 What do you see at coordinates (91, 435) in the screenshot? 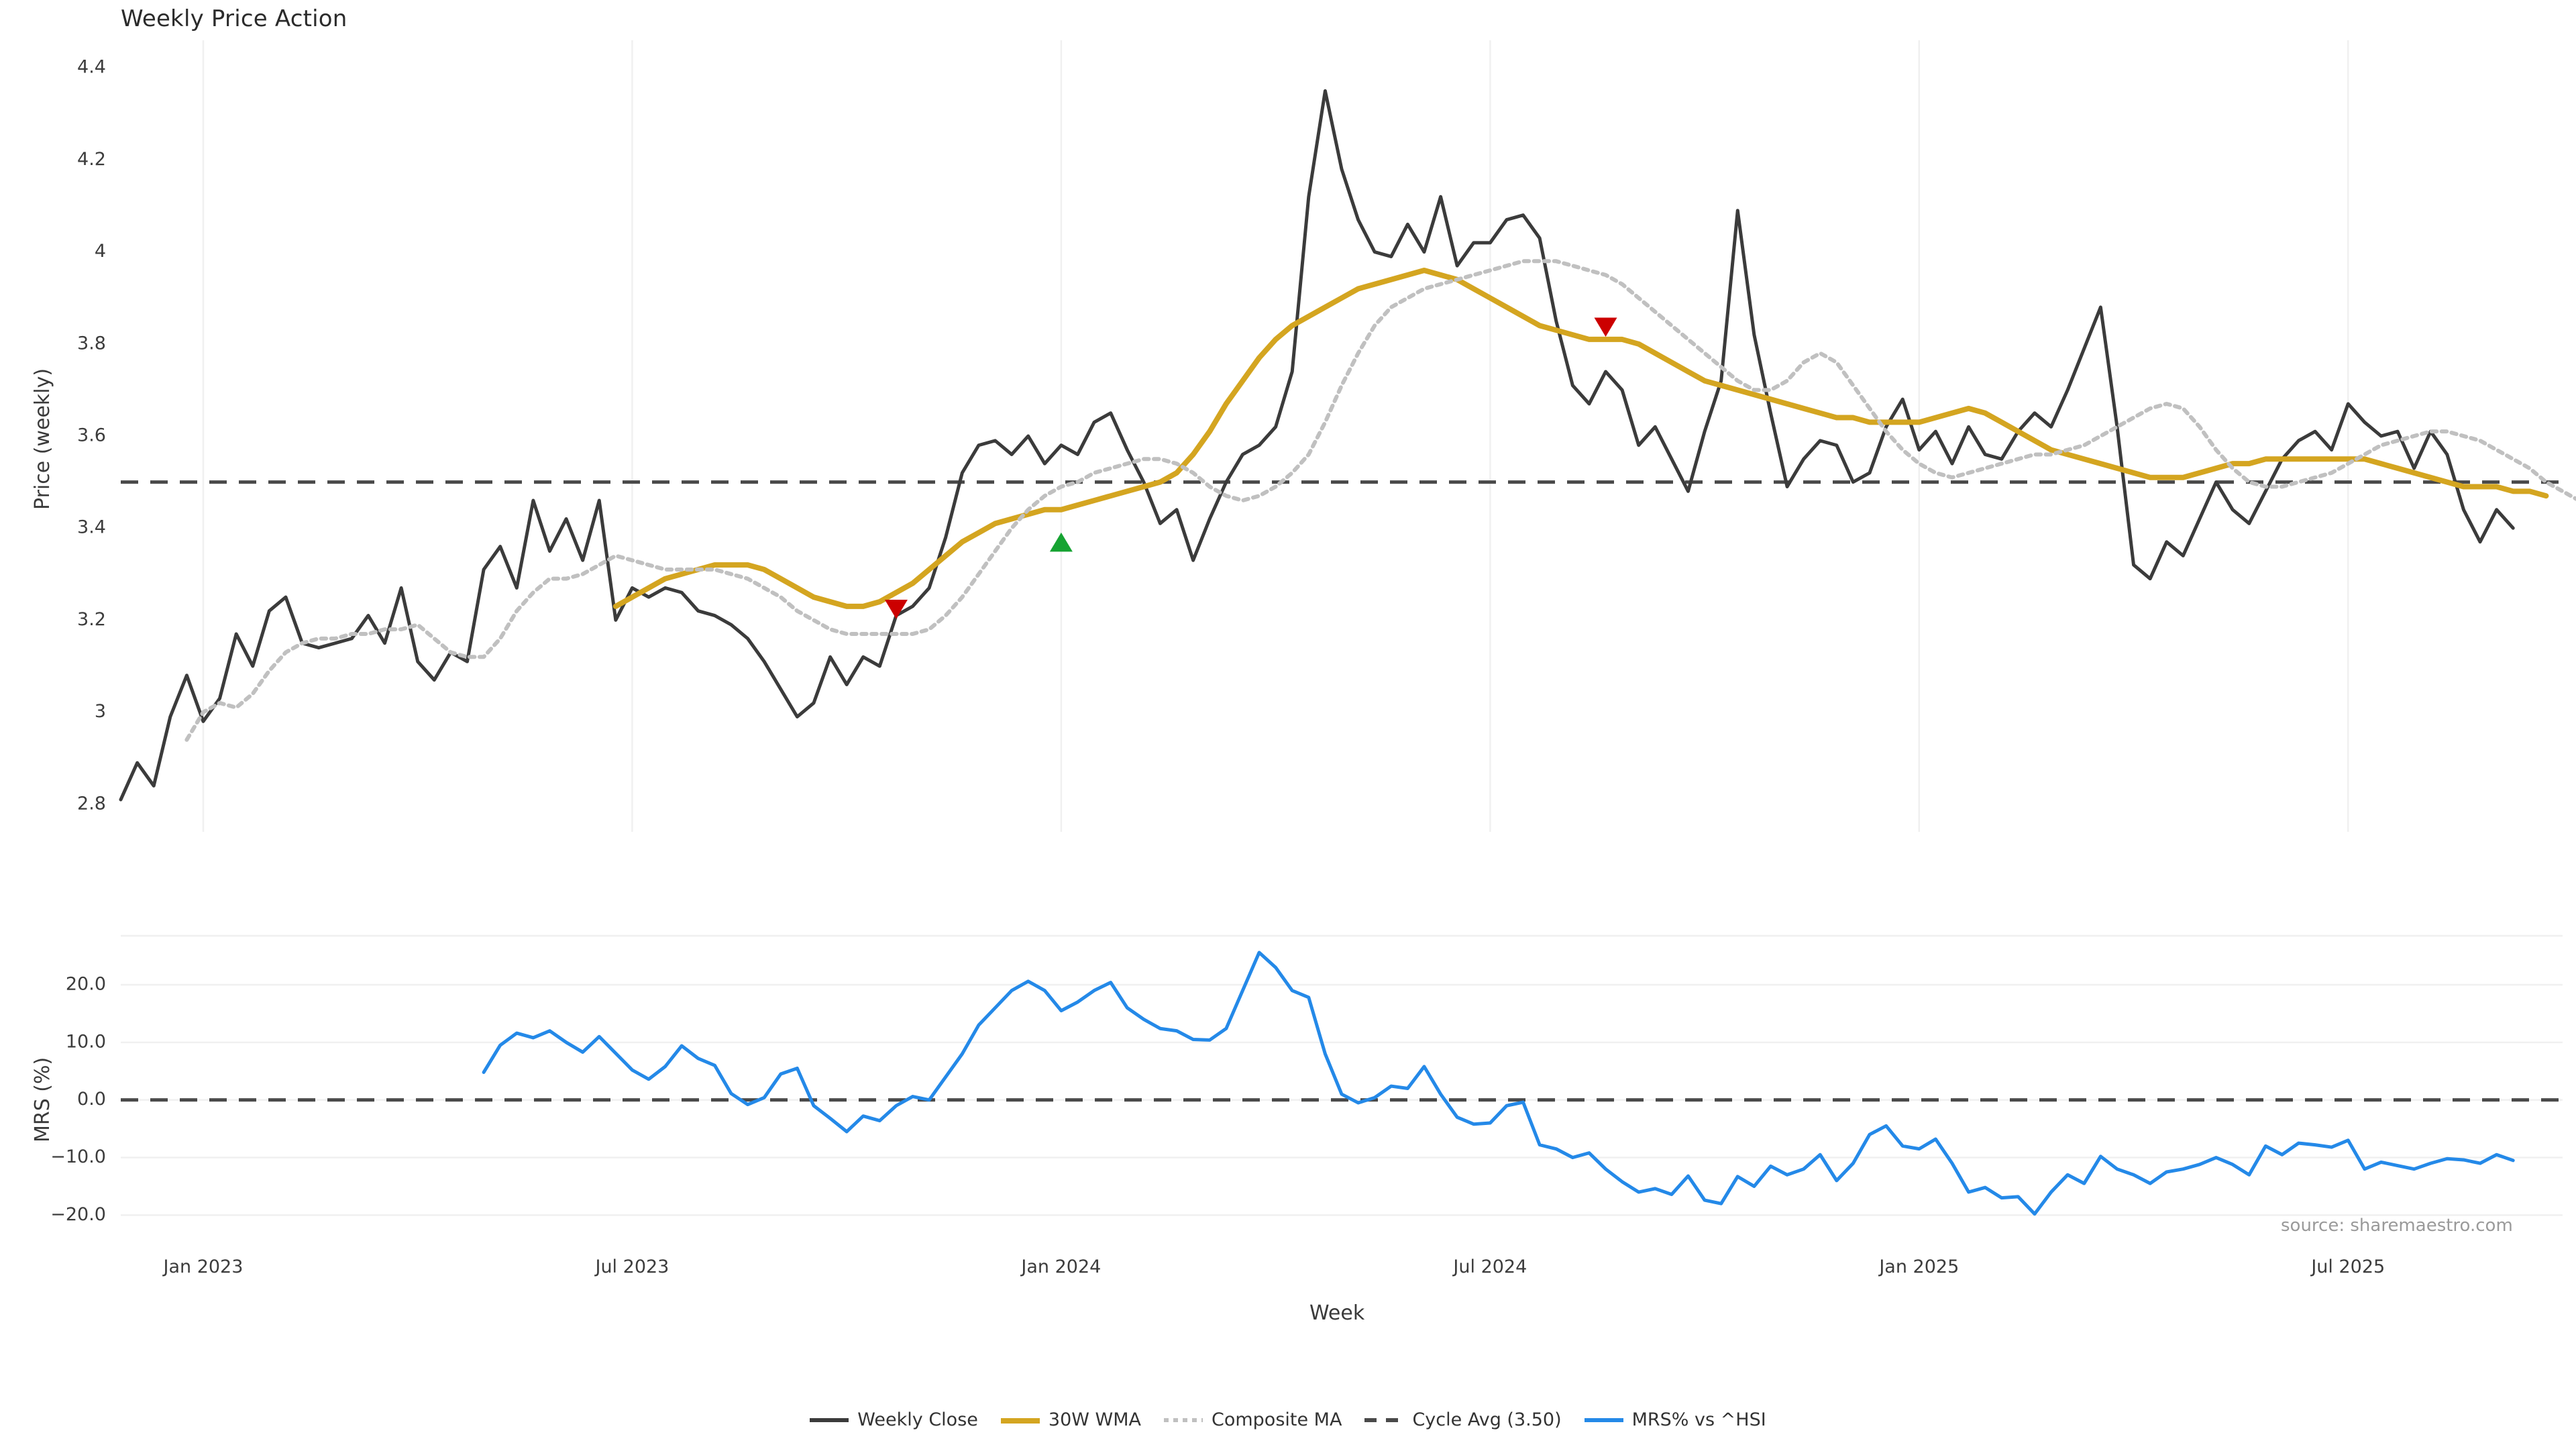
I see `y-tick-label: 3.6` at bounding box center [91, 435].